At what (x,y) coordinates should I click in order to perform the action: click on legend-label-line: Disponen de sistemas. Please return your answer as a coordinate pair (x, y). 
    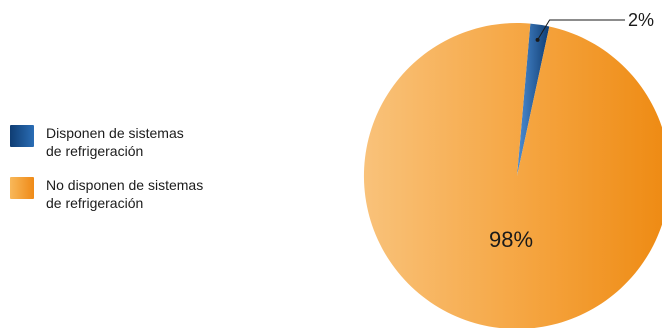
    Looking at the image, I should click on (115, 133).